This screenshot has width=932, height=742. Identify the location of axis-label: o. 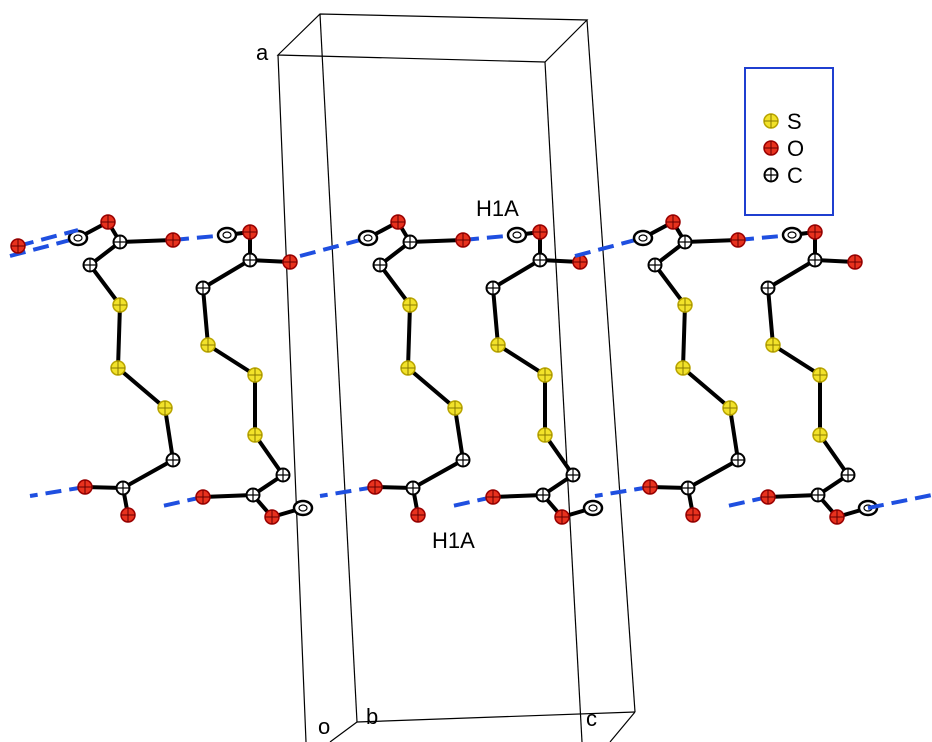
(324, 726).